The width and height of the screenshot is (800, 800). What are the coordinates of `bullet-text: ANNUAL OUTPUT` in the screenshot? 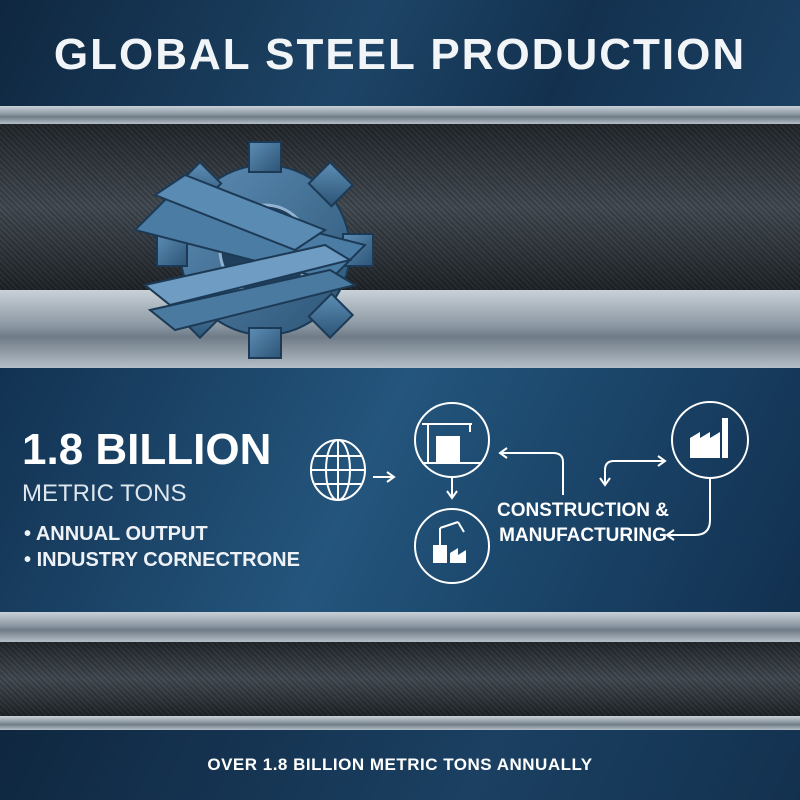 It's located at (121, 534).